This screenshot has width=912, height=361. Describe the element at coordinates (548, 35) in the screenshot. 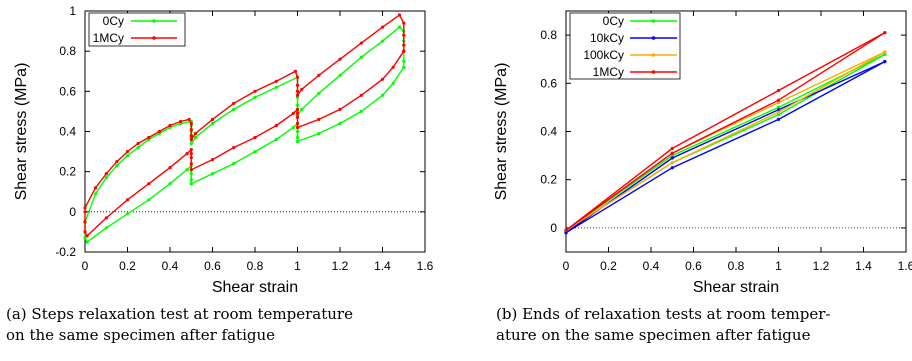

I see `y-tick-label: 0.8` at that location.